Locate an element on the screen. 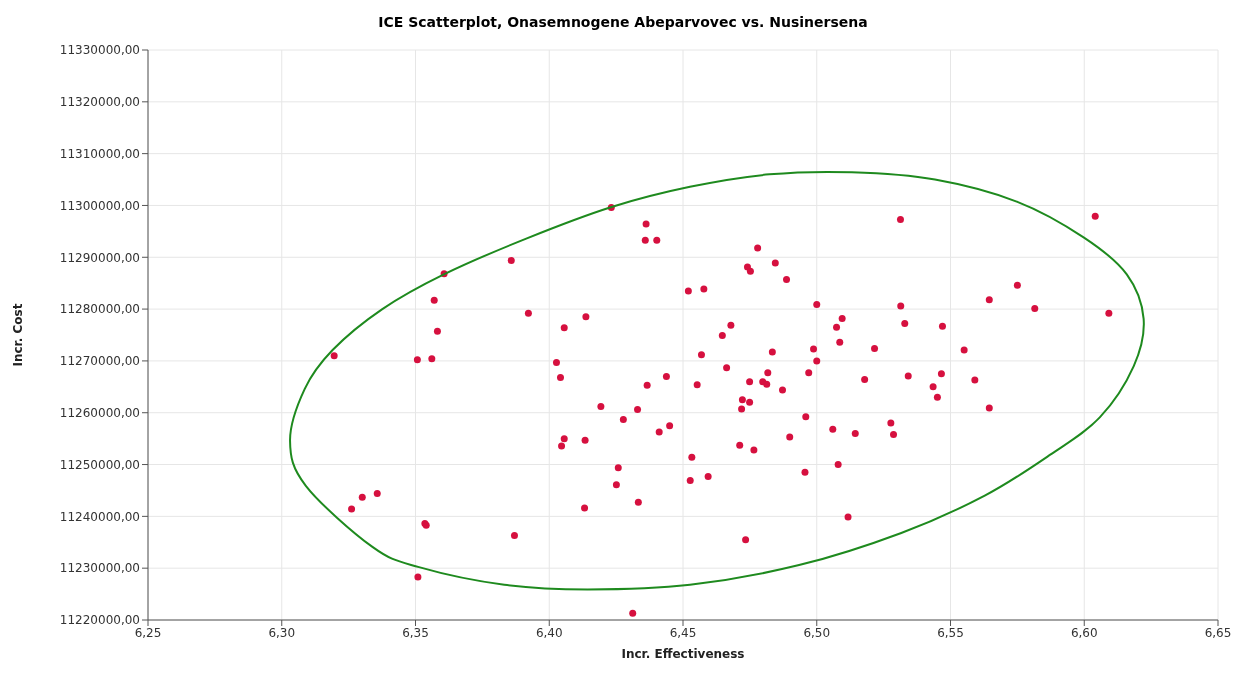 This screenshot has width=1246, height=695. x-axis-title: Incr. Effectiveness is located at coordinates (683, 654).